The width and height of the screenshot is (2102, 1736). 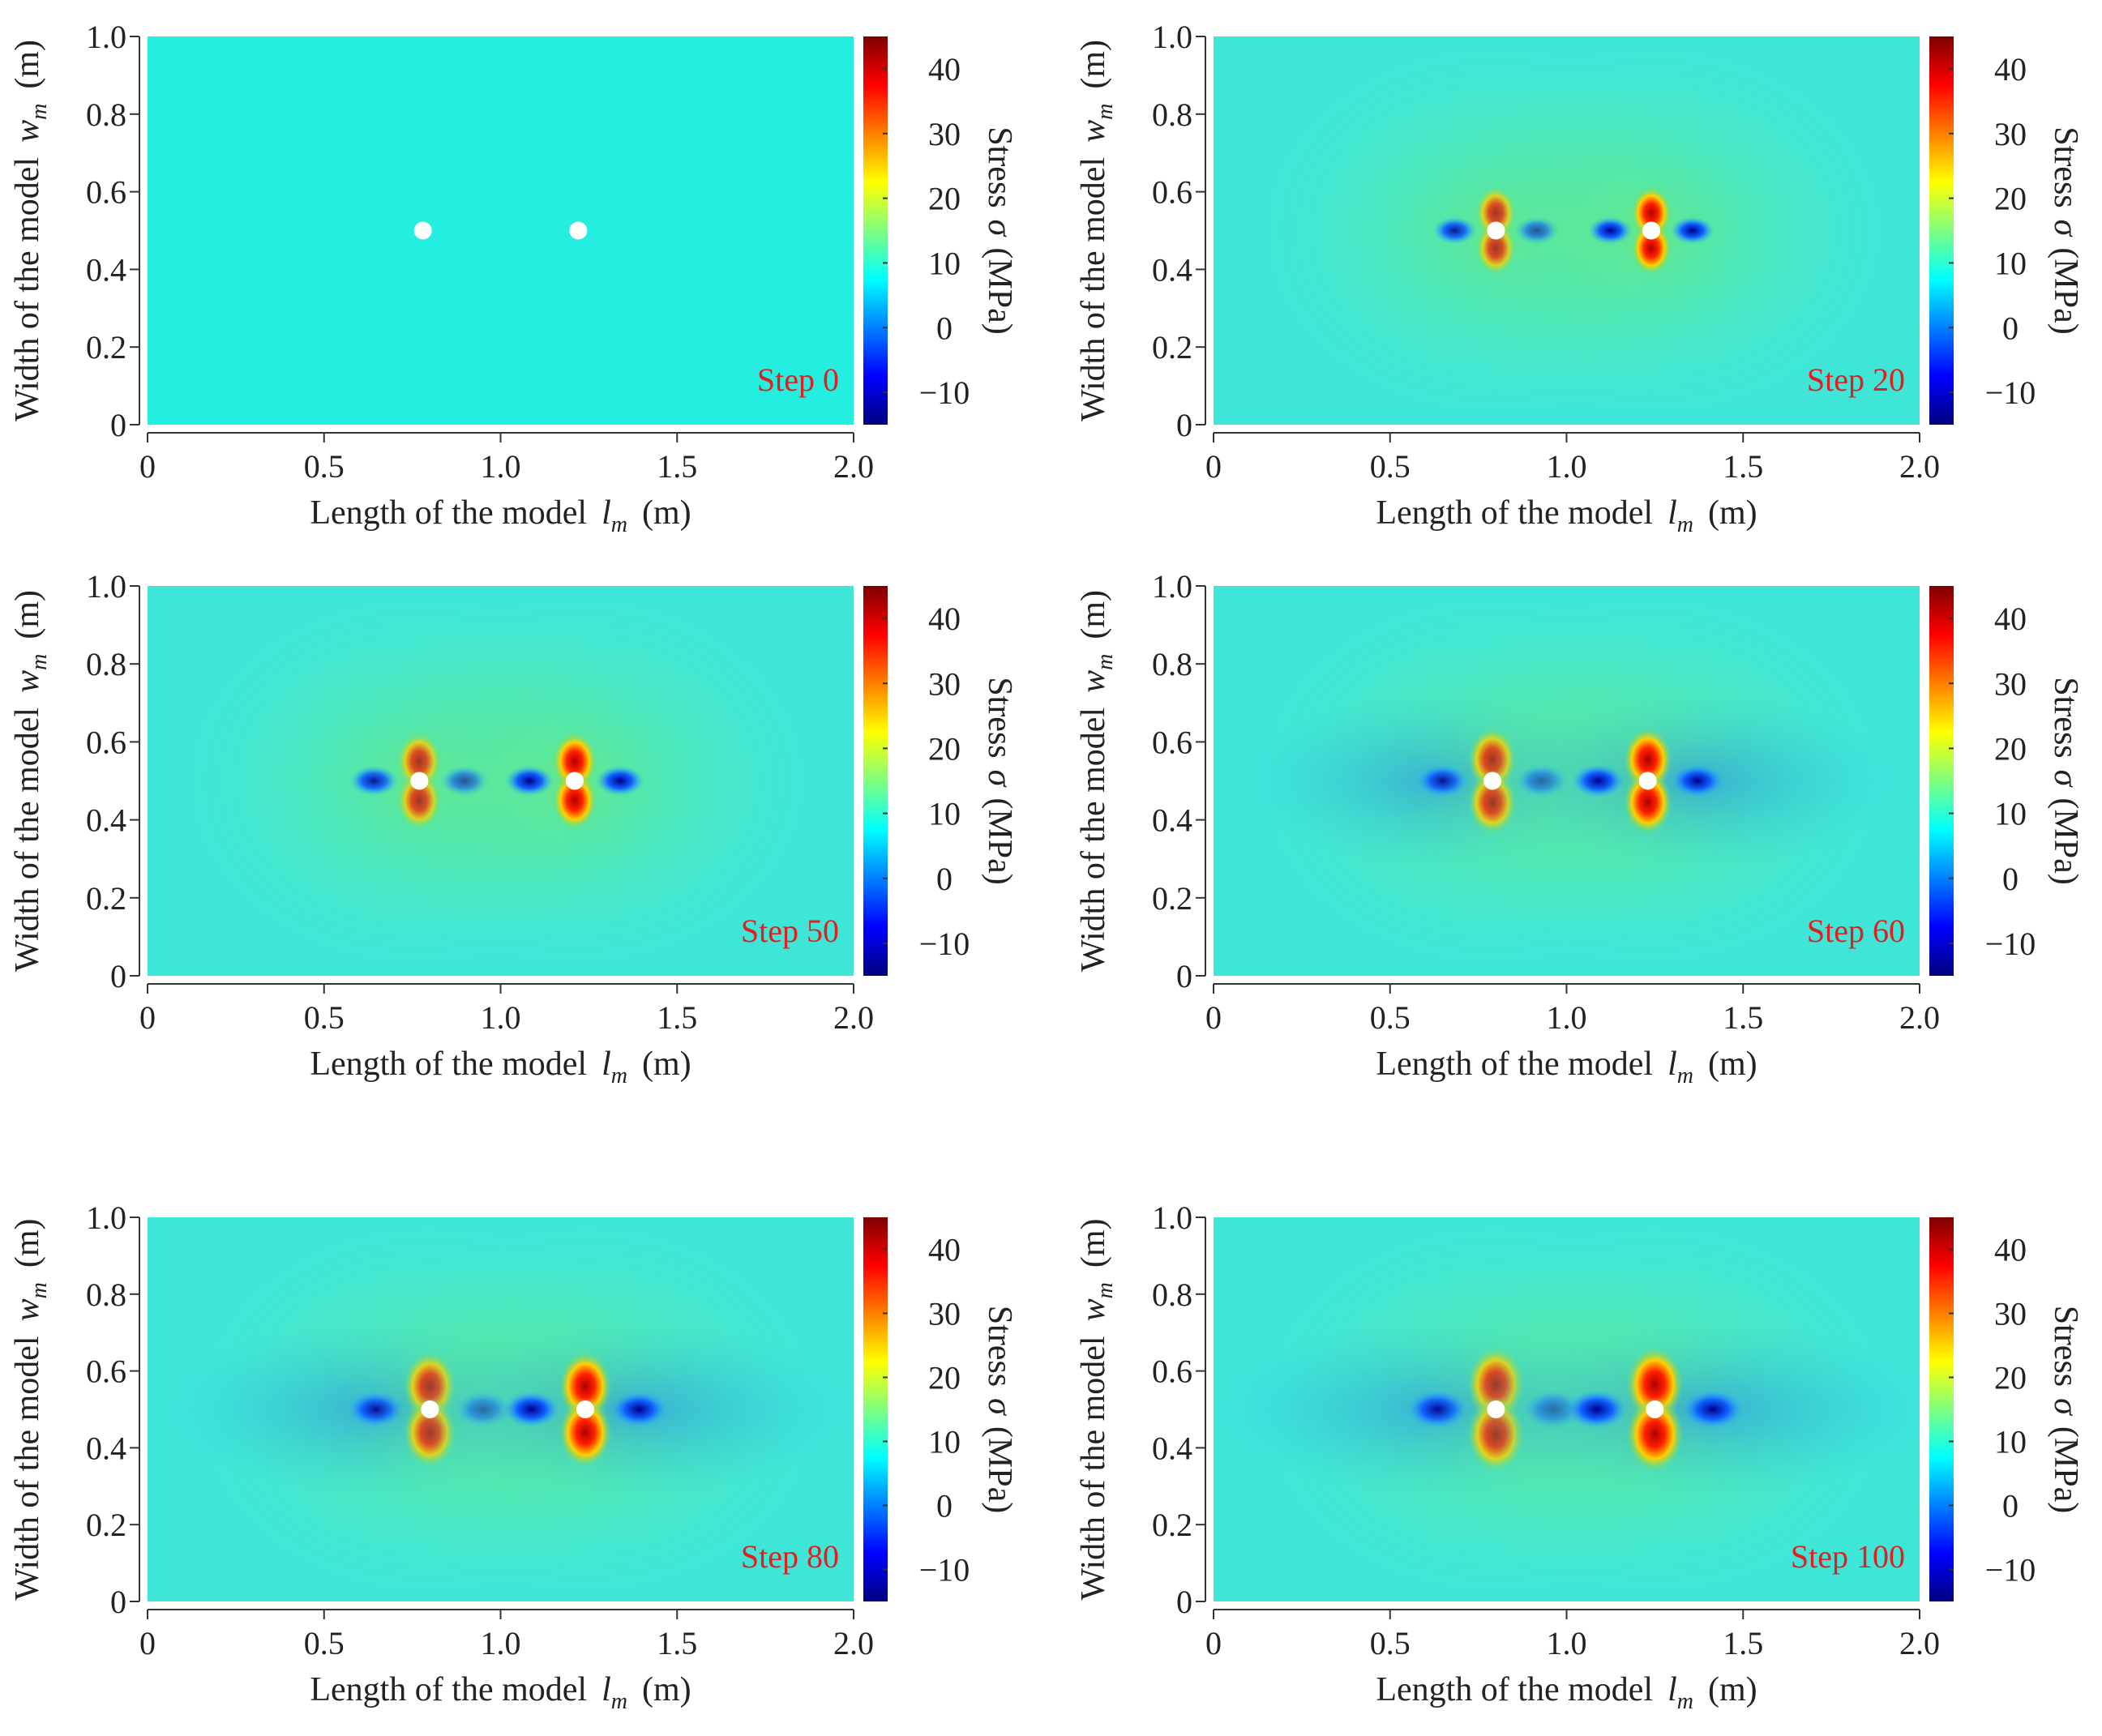 I want to click on x-tick-label: 1.5, so click(x=677, y=1643).